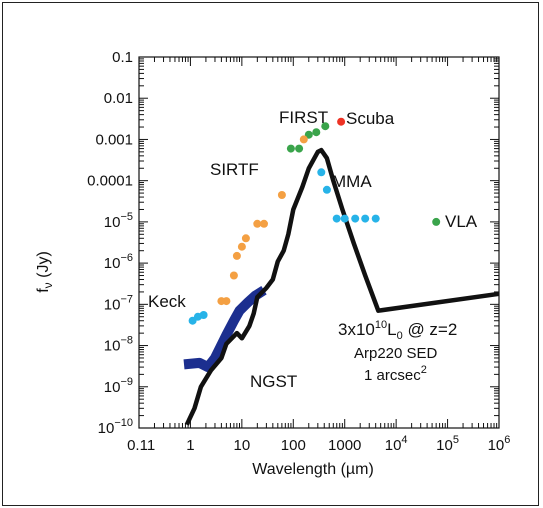 Image resolution: width=543 pixels, height=508 pixels. What do you see at coordinates (118, 386) in the screenshot?
I see `y-tick-label: 10⁻⁹` at bounding box center [118, 386].